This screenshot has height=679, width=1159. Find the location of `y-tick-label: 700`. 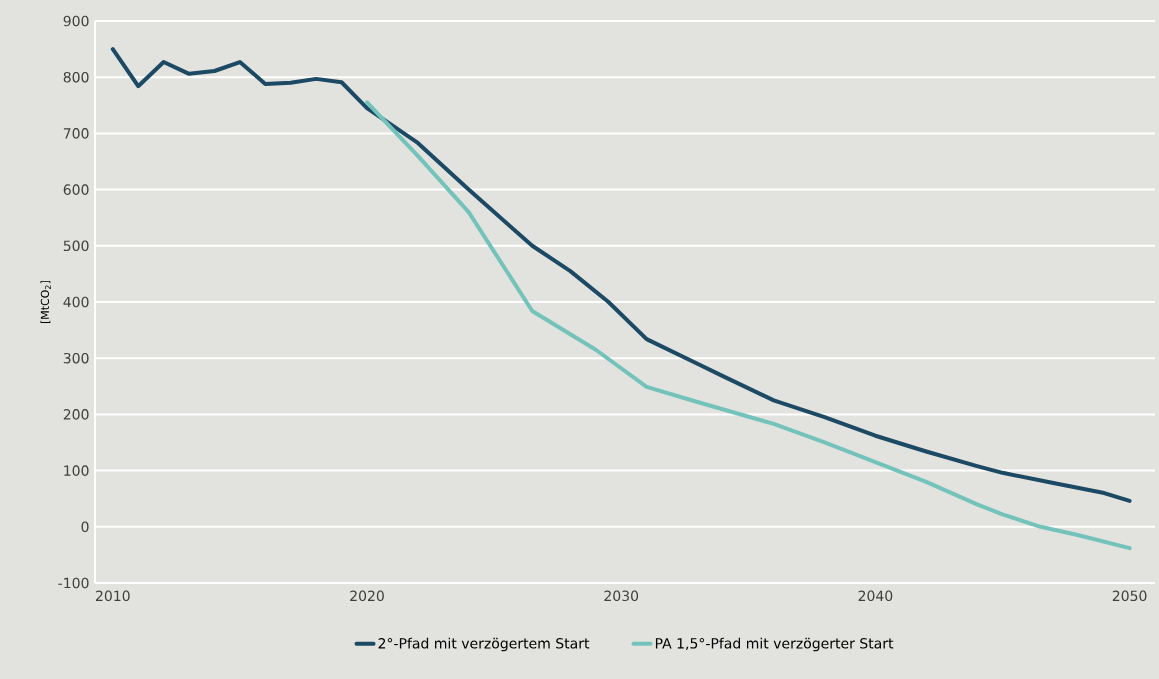

y-tick-label: 700 is located at coordinates (76, 133).